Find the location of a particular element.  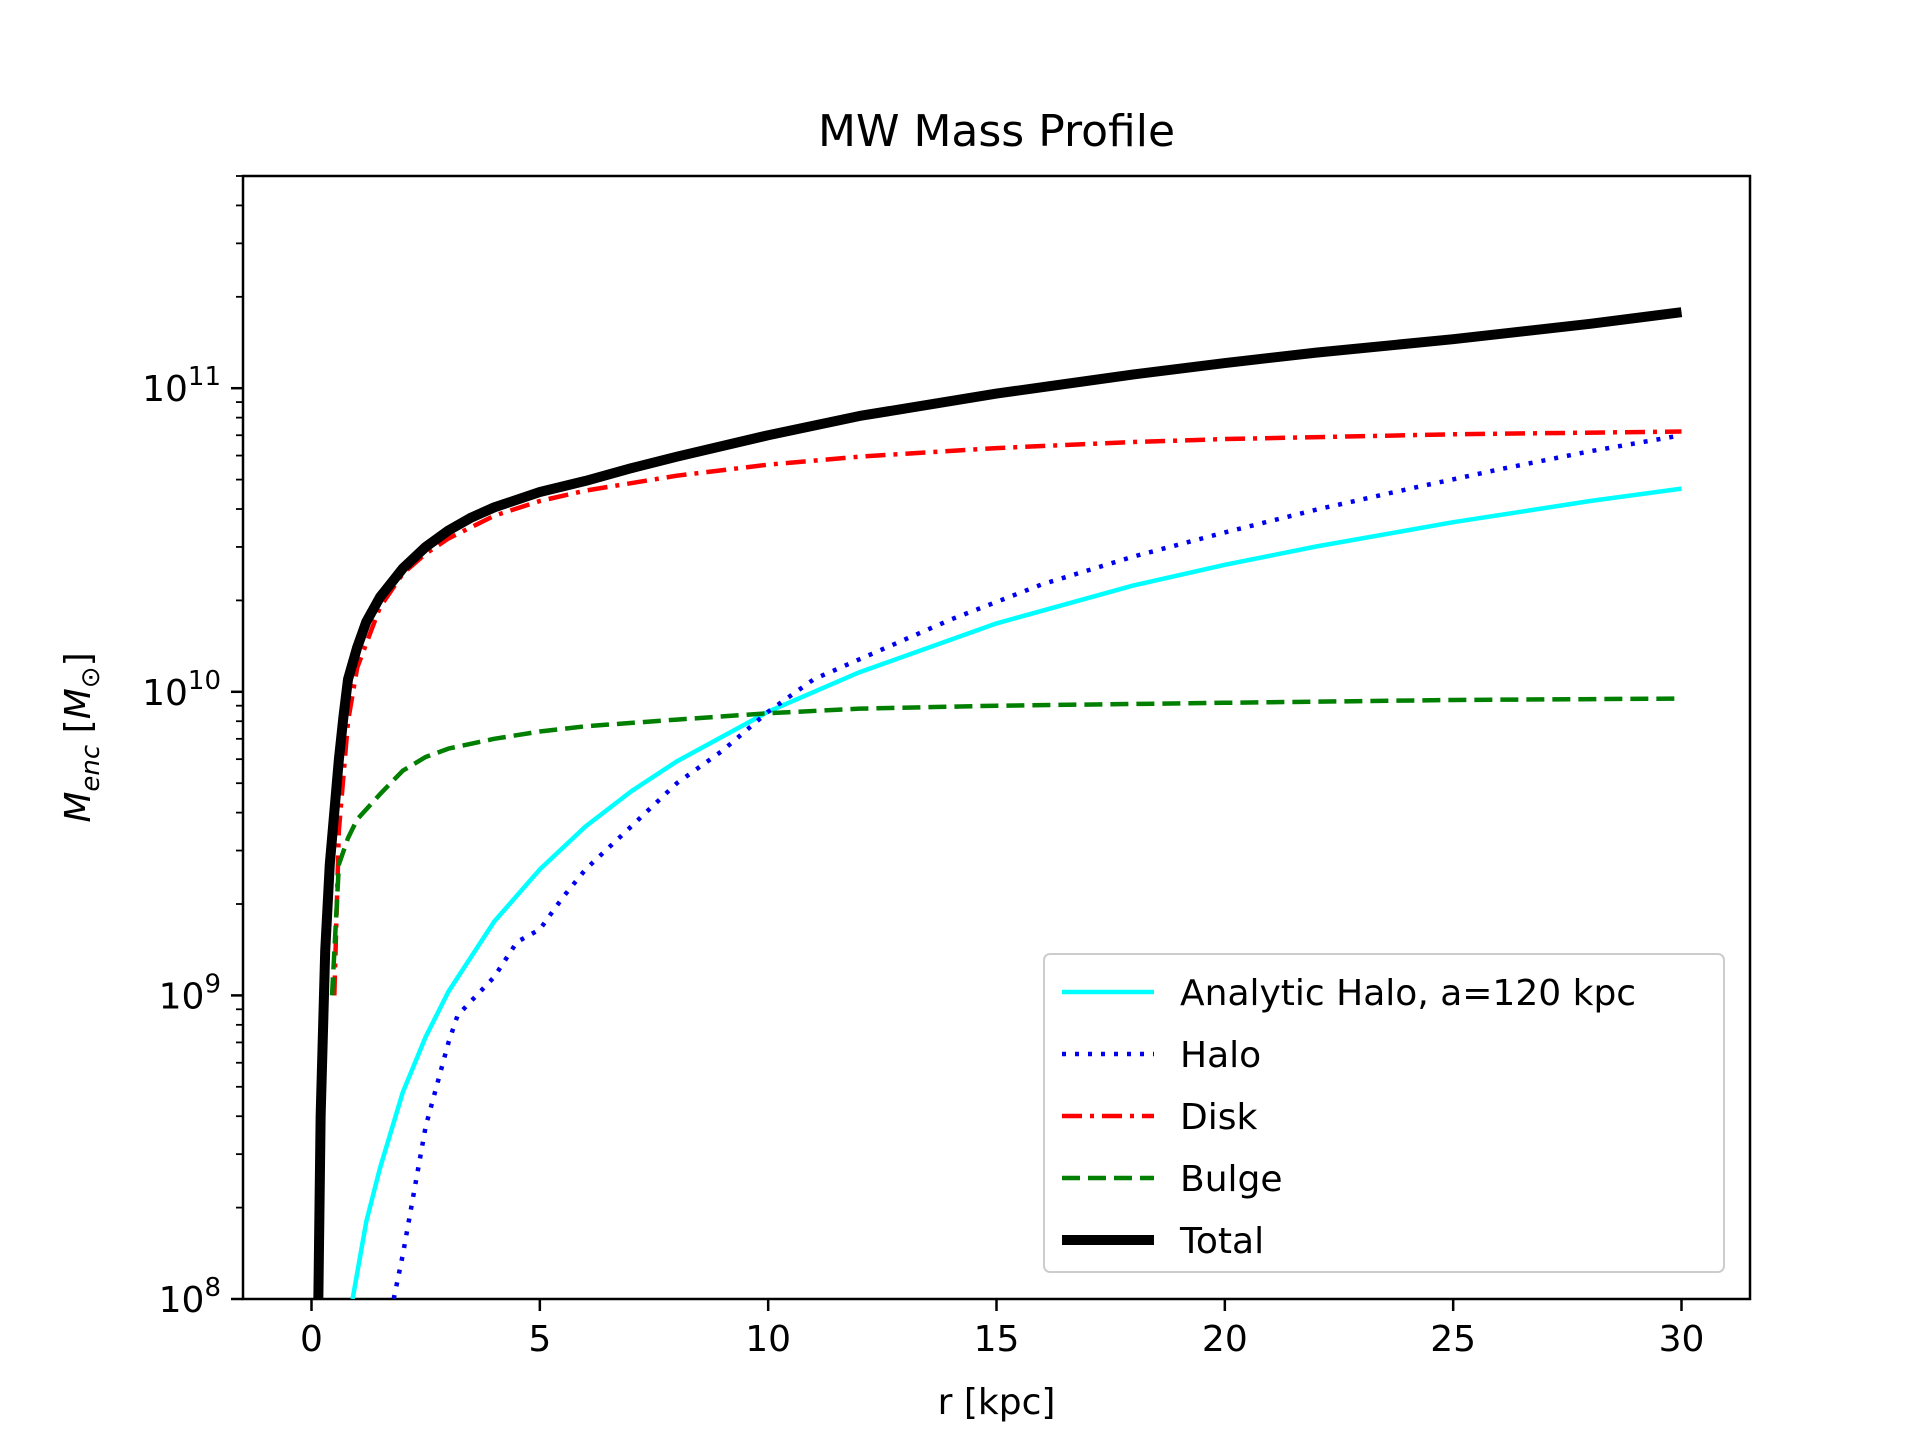

legend-item: Halo is located at coordinates (1161, 1055).